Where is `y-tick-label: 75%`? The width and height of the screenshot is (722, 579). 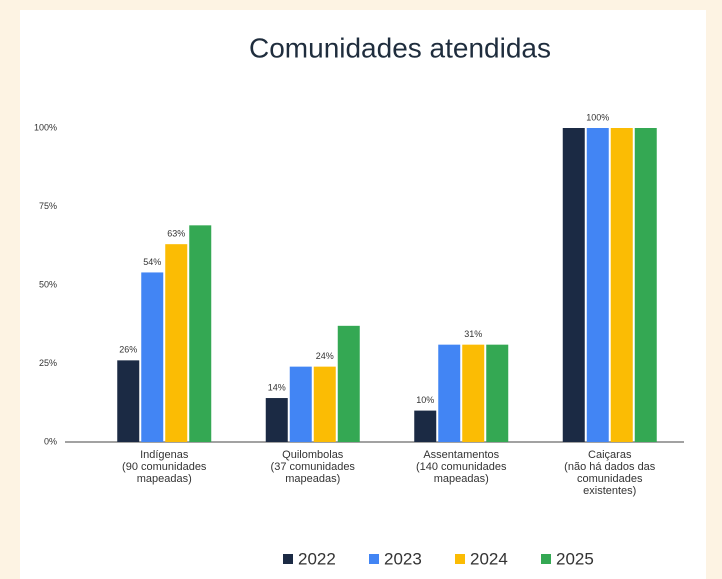 y-tick-label: 75% is located at coordinates (48, 206).